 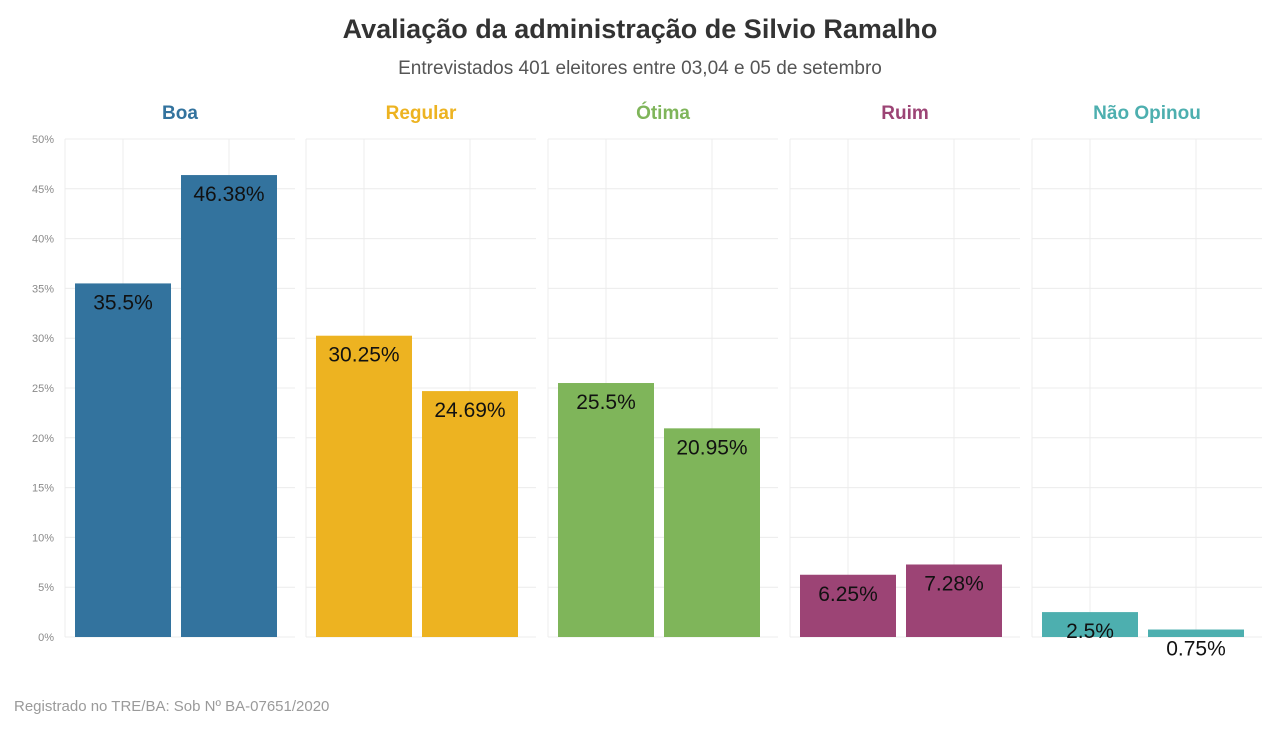 I want to click on y-tick-label: 40%, so click(x=43, y=240).